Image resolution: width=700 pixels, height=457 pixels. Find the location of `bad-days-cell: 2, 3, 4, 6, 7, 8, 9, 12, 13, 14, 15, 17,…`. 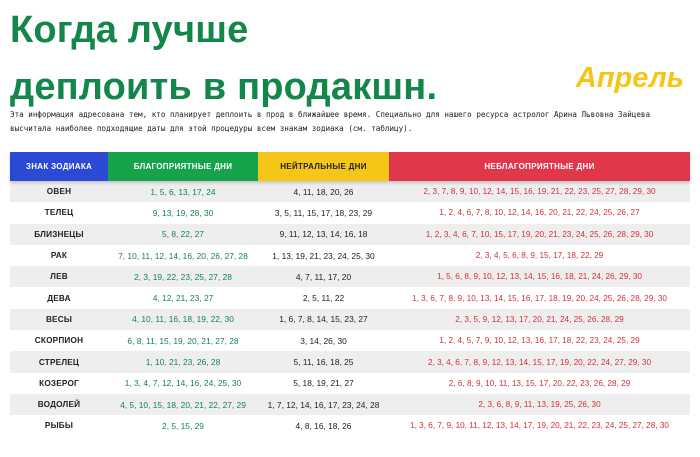

bad-days-cell: 2, 3, 4, 6, 7, 8, 9, 12, 13, 14, 15, 17,… is located at coordinates (539, 362).